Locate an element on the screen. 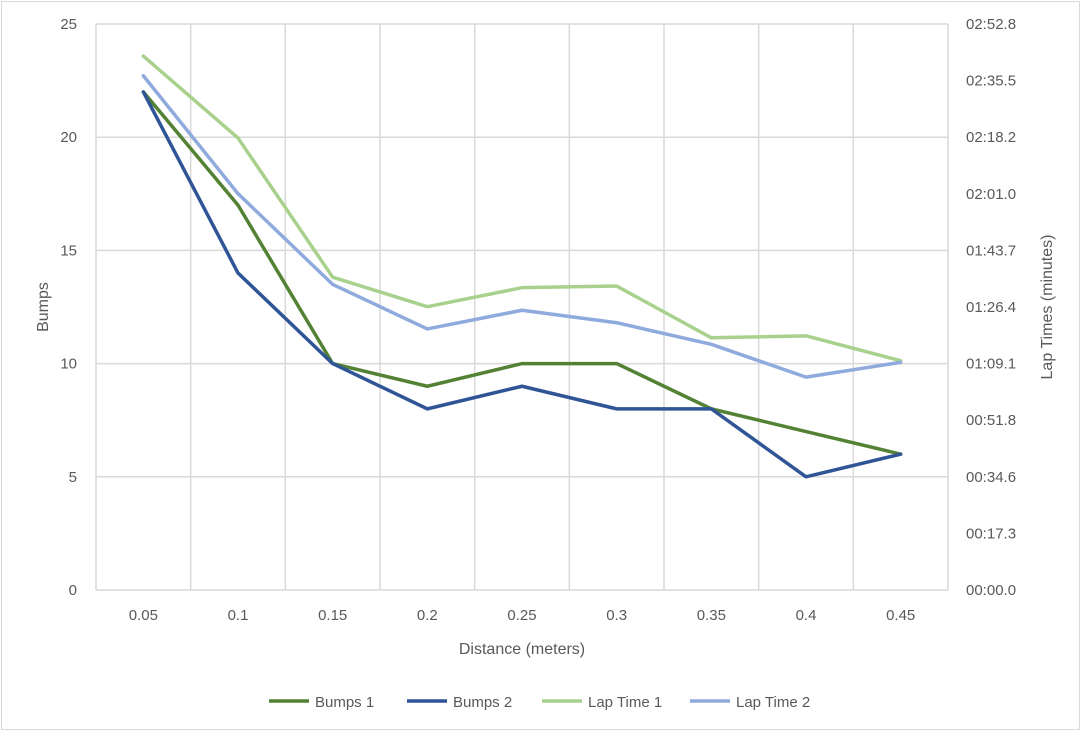 This screenshot has width=1083, height=736. left-axis-tick-label: 25 is located at coordinates (68, 24).